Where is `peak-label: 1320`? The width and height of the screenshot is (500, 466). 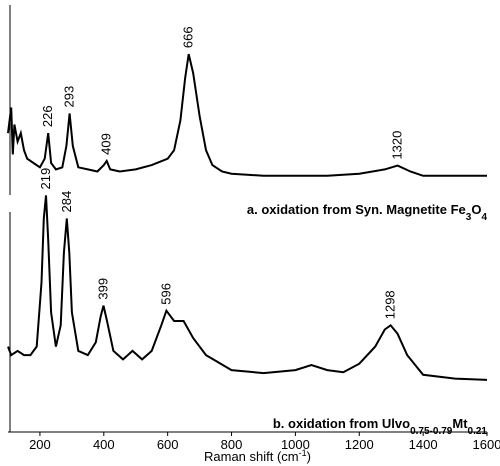
peak-label: 1320 is located at coordinates (397, 145).